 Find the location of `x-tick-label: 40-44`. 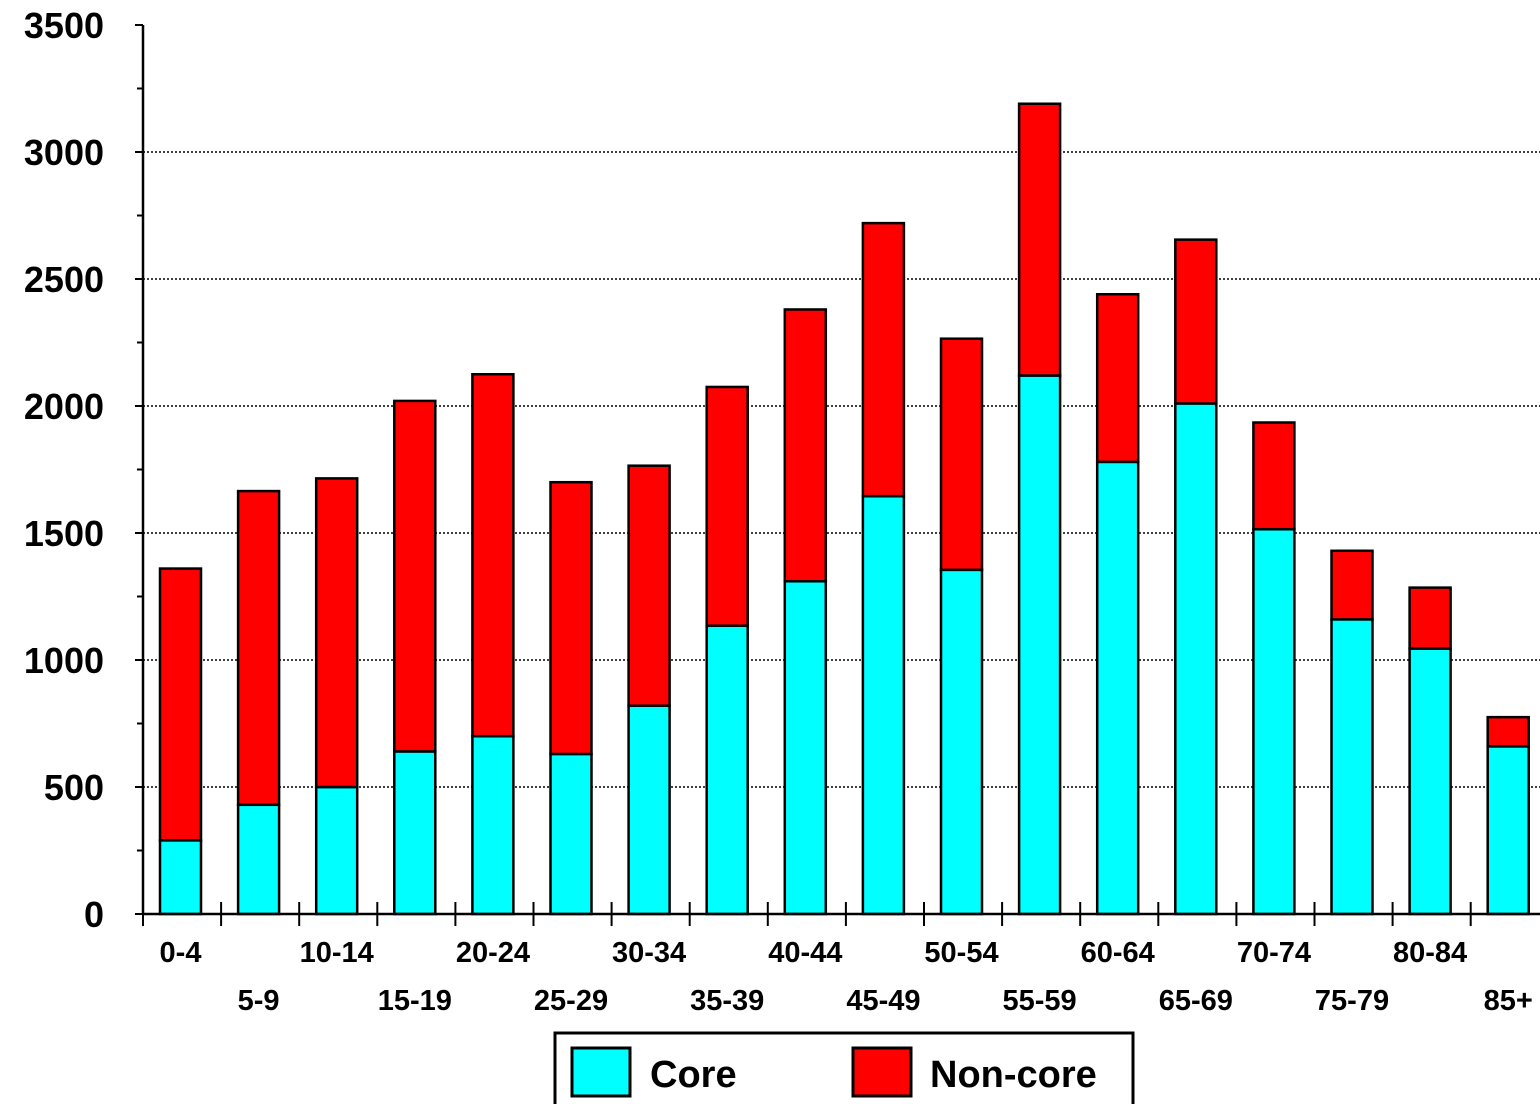

x-tick-label: 40-44 is located at coordinates (805, 953).